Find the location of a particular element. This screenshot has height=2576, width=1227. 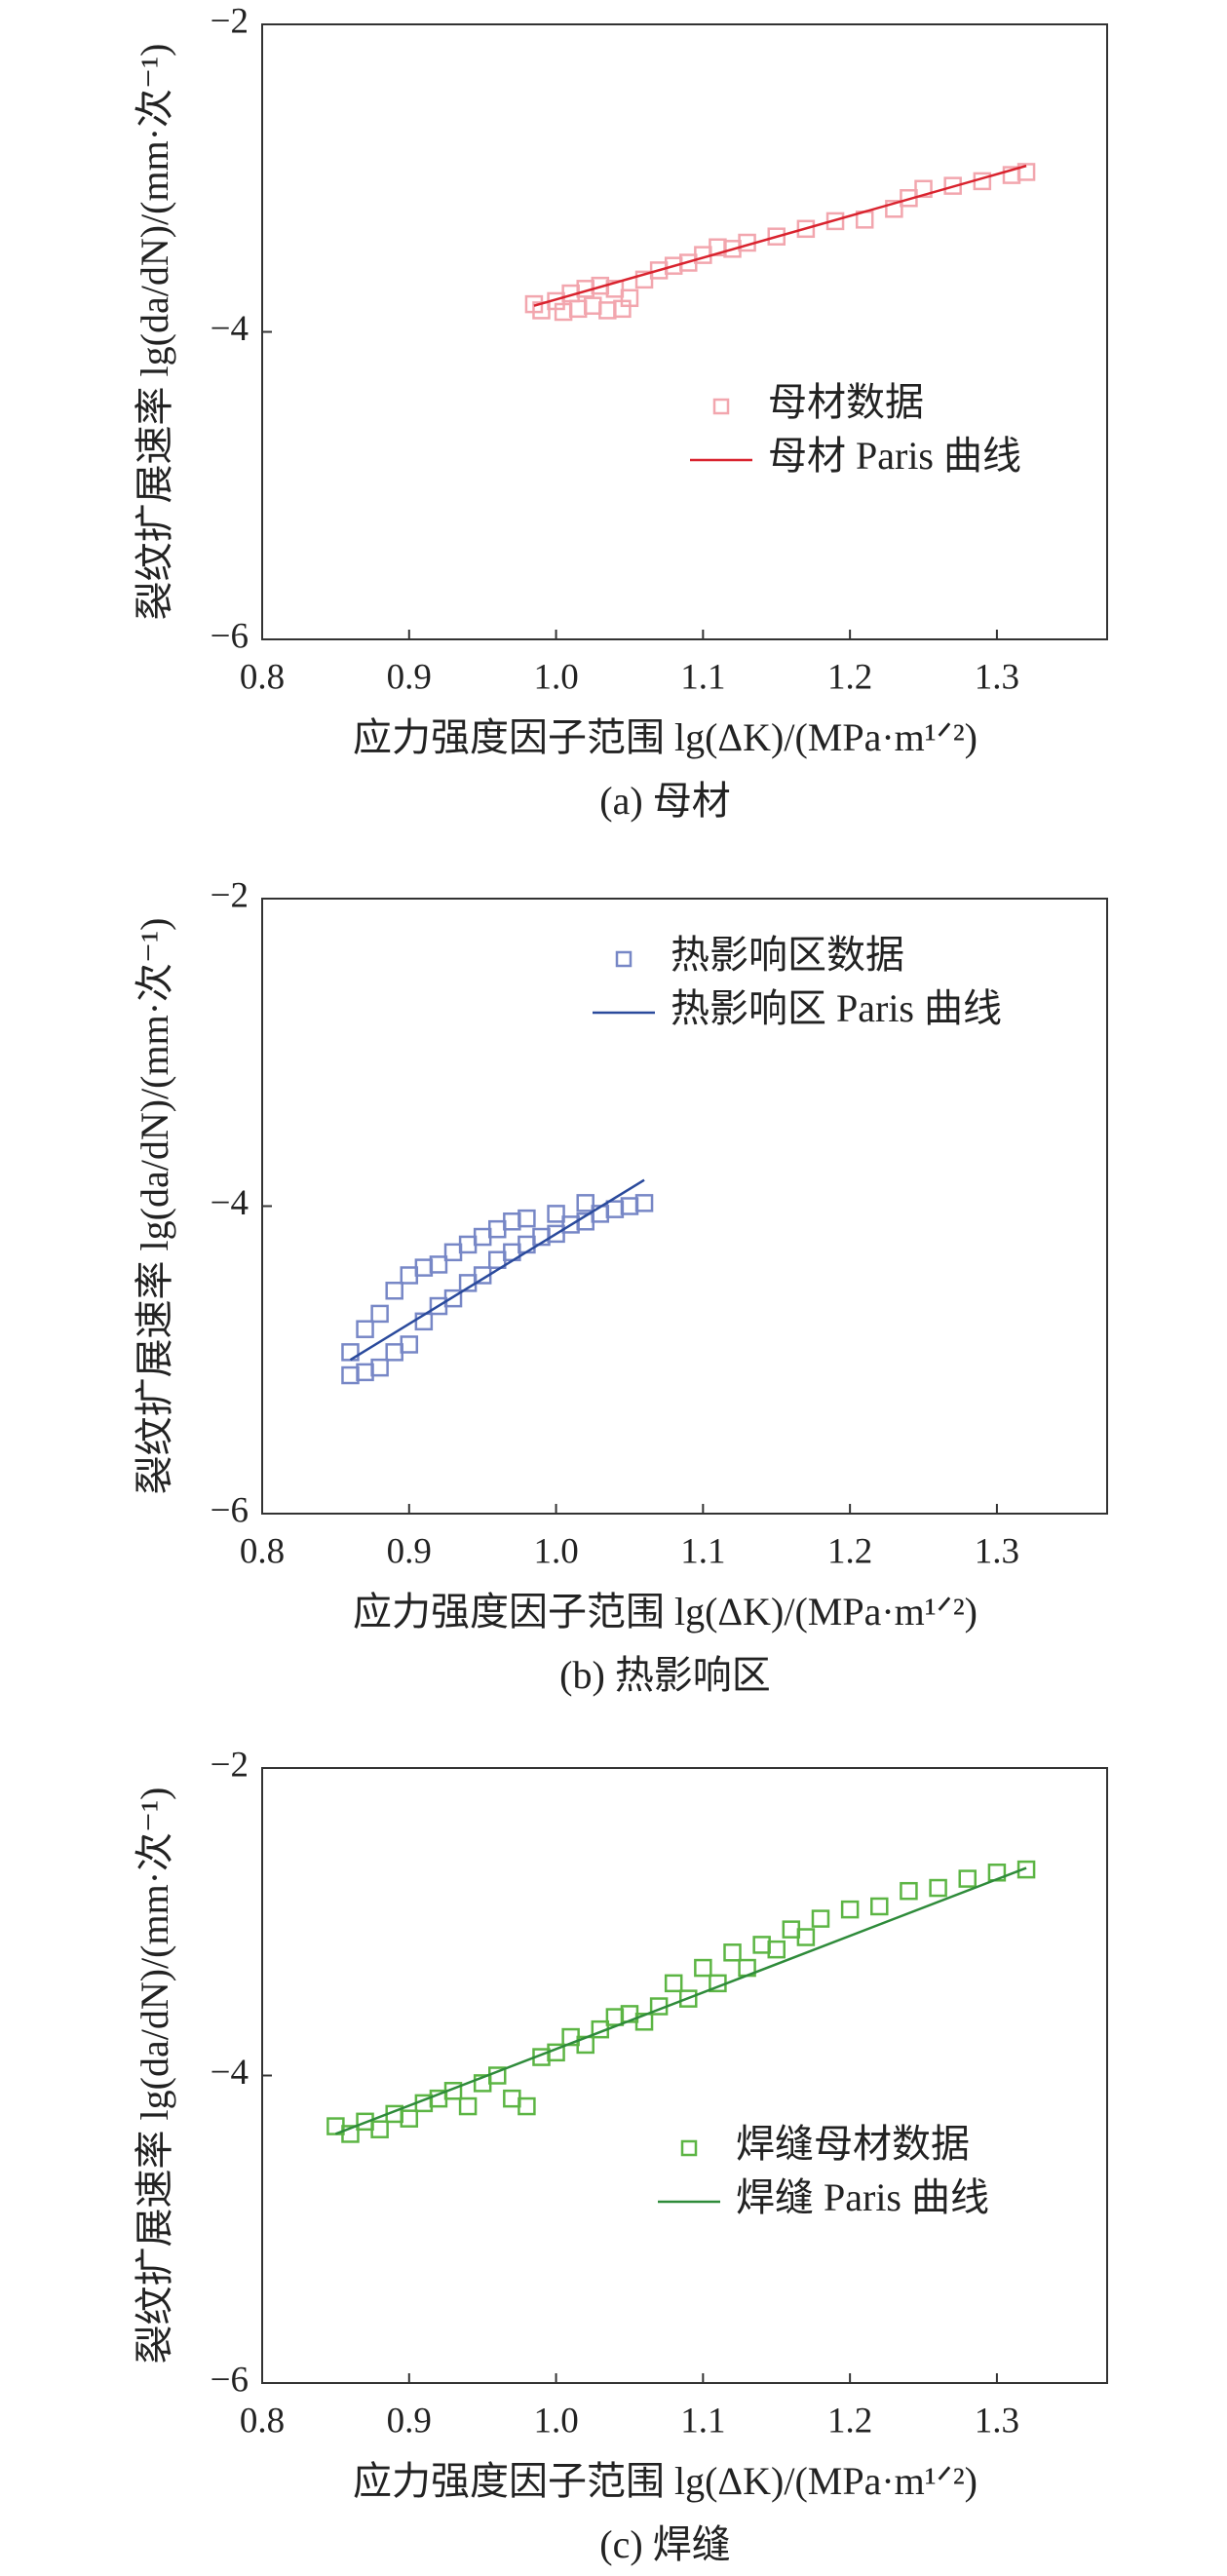

legend-label: 热影响区数据 is located at coordinates (787, 955).